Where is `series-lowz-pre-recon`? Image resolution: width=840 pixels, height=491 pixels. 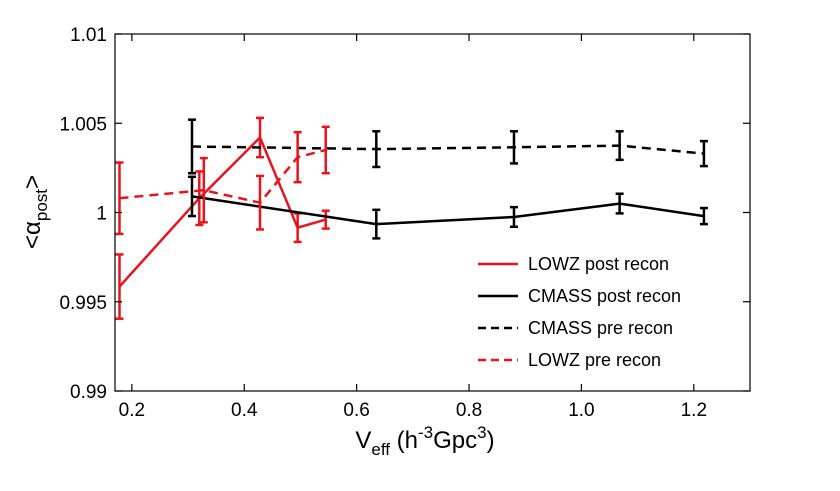 series-lowz-pre-recon is located at coordinates (222, 180).